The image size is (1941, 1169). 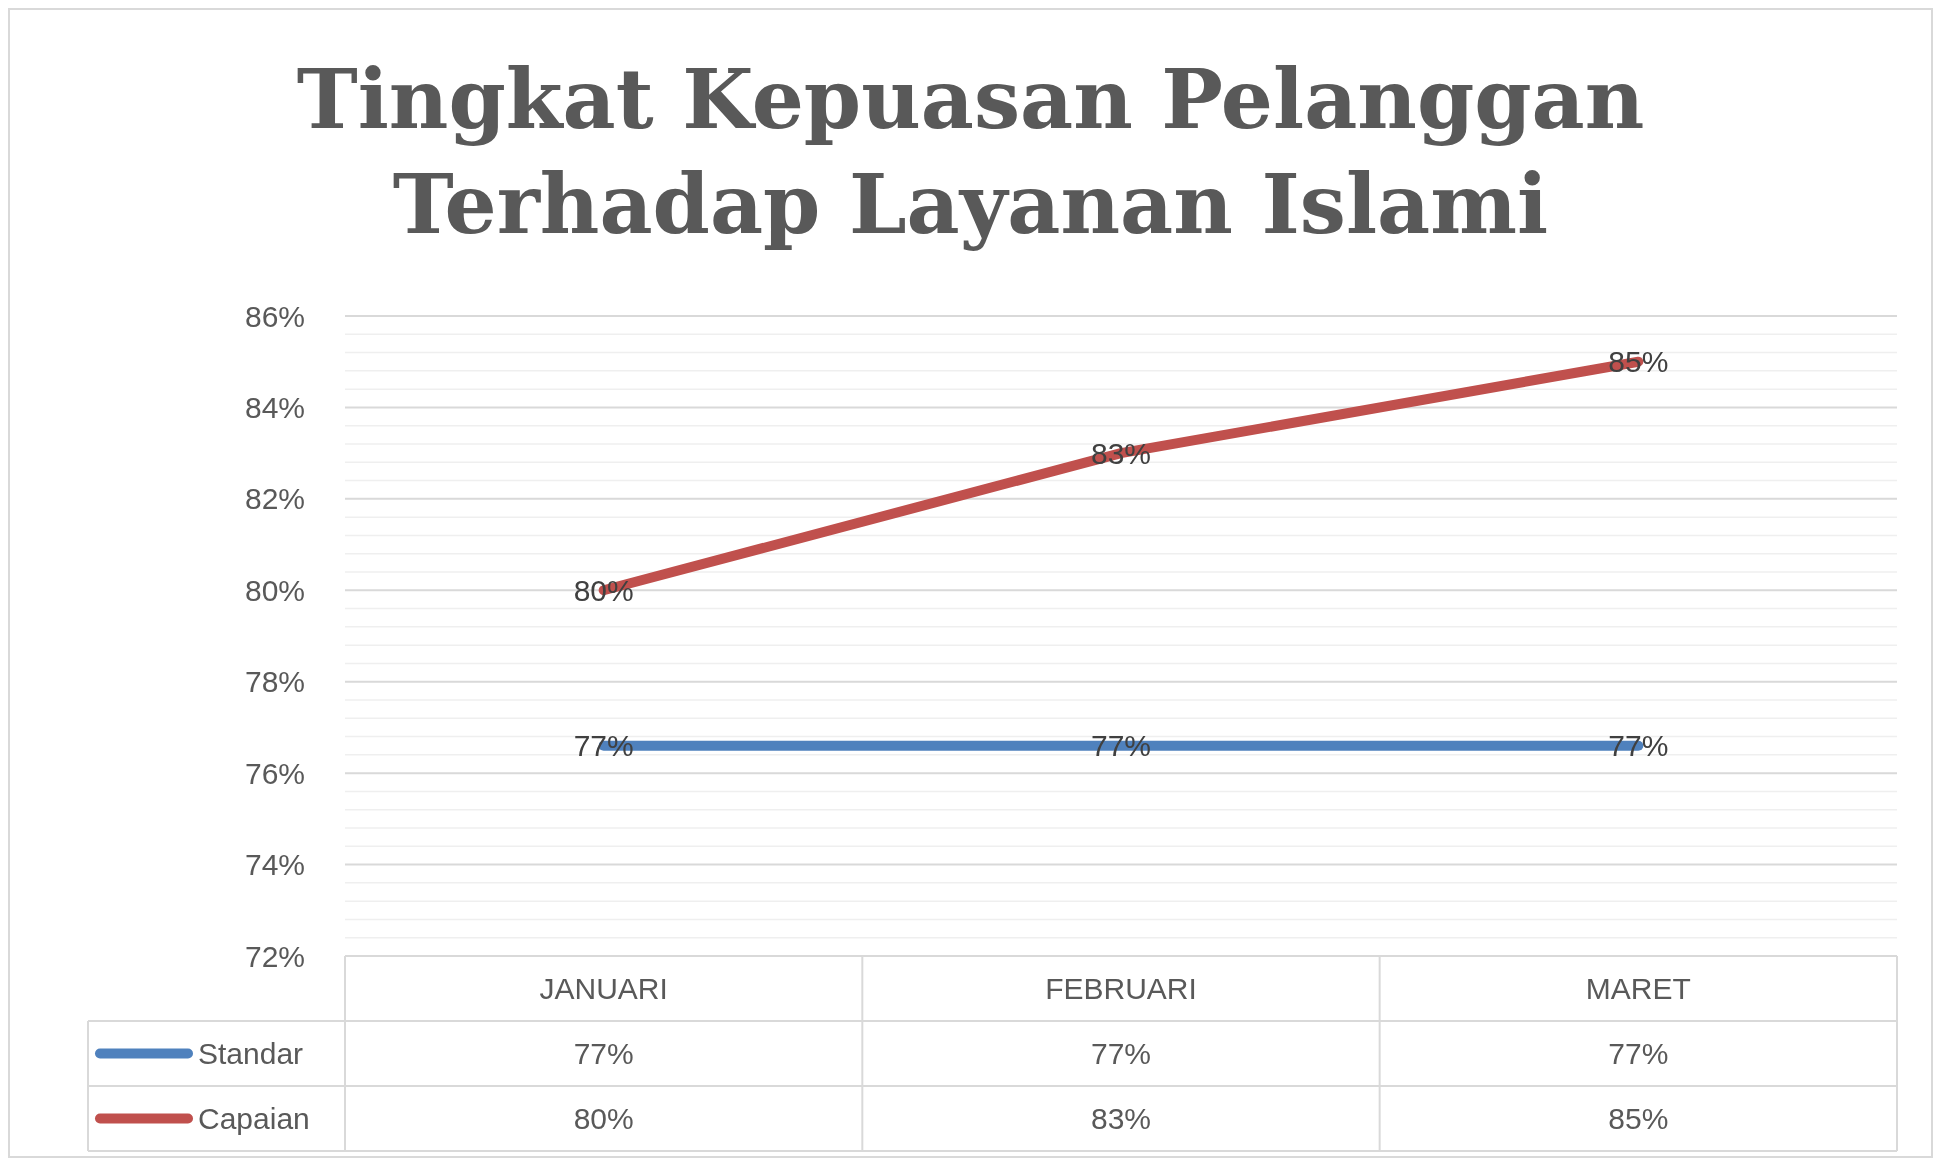 What do you see at coordinates (1638, 362) in the screenshot?
I see `text: 85%` at bounding box center [1638, 362].